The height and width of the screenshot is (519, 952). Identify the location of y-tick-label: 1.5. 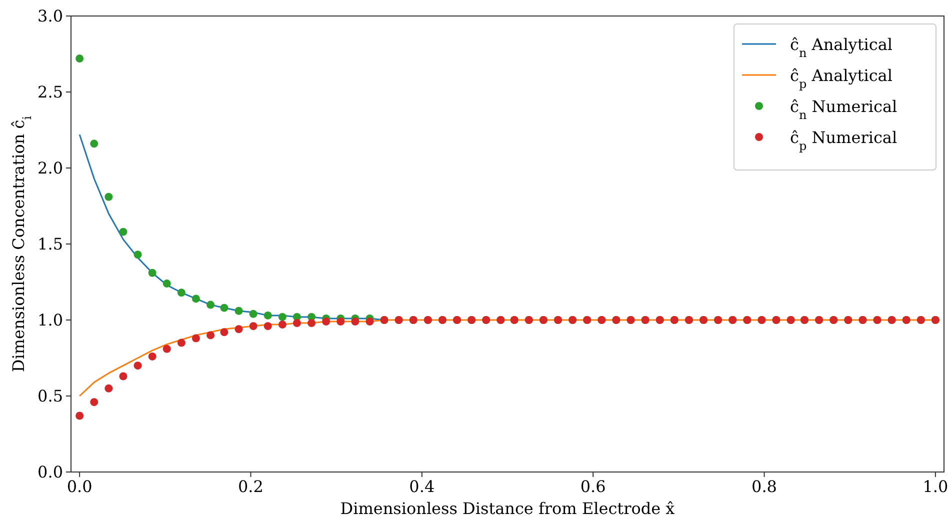
(50, 244).